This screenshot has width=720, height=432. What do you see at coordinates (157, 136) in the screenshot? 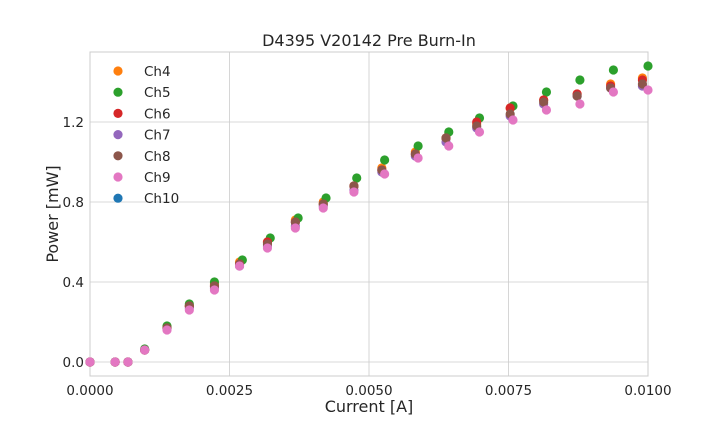
I see `legend-label: Ch7` at bounding box center [157, 136].